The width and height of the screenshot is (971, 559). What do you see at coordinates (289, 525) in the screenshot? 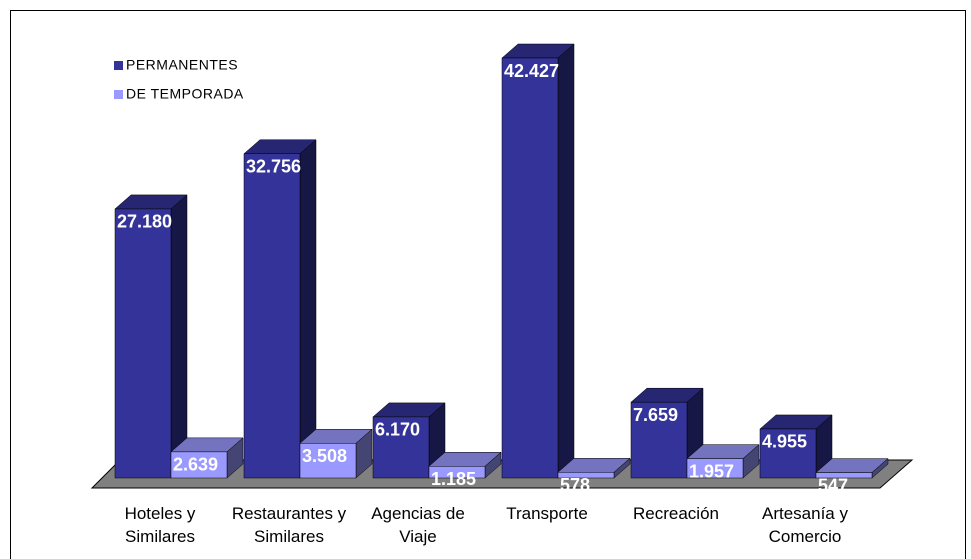
I see `x-tick-label: Restaurantes y Similares` at bounding box center [289, 525].